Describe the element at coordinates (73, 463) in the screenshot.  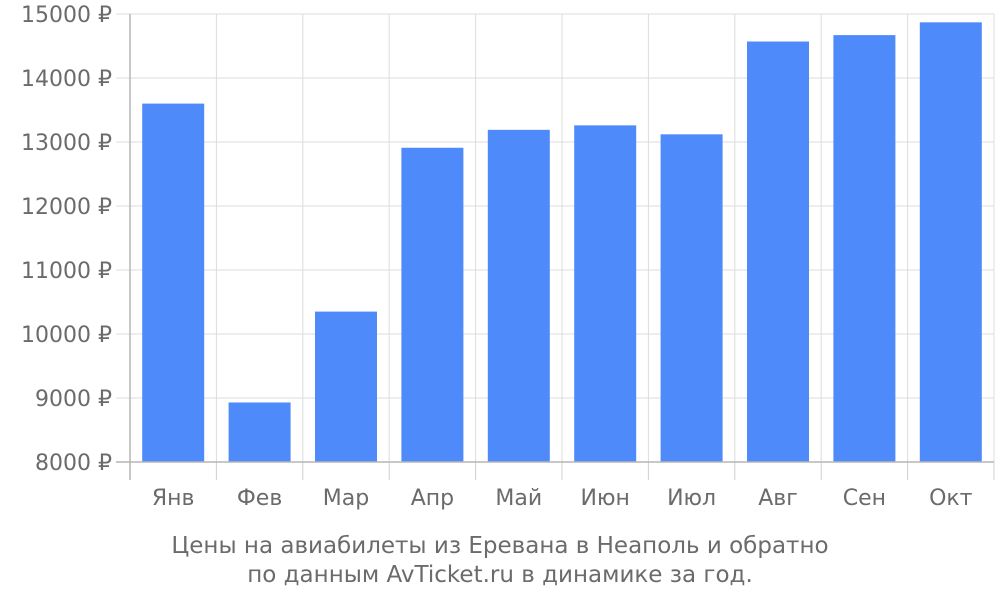
I see `y-tick-label: 8000 ₽` at that location.